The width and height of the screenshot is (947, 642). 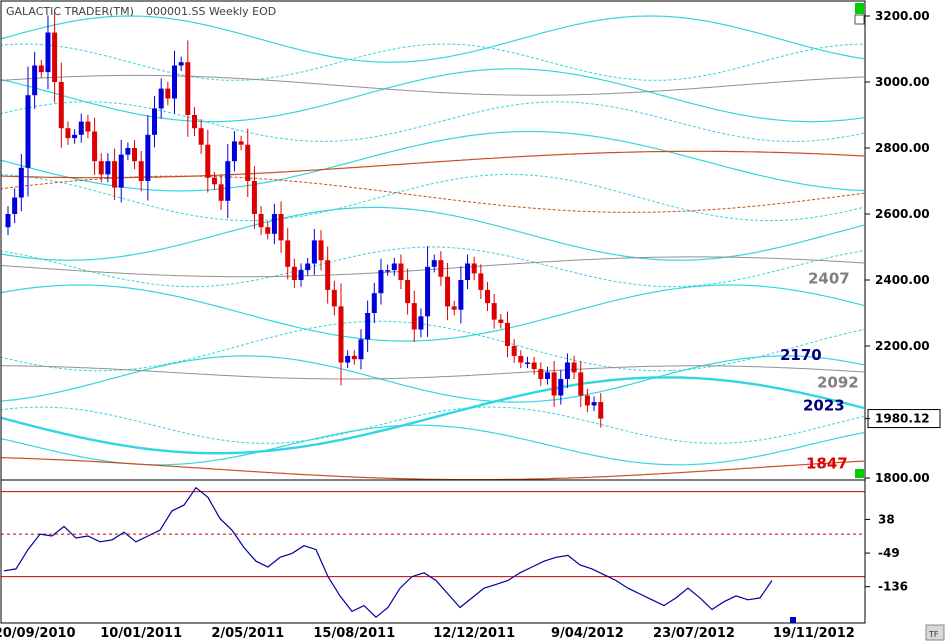 What do you see at coordinates (824, 405) in the screenshot?
I see `price-annotation: 2023` at bounding box center [824, 405].